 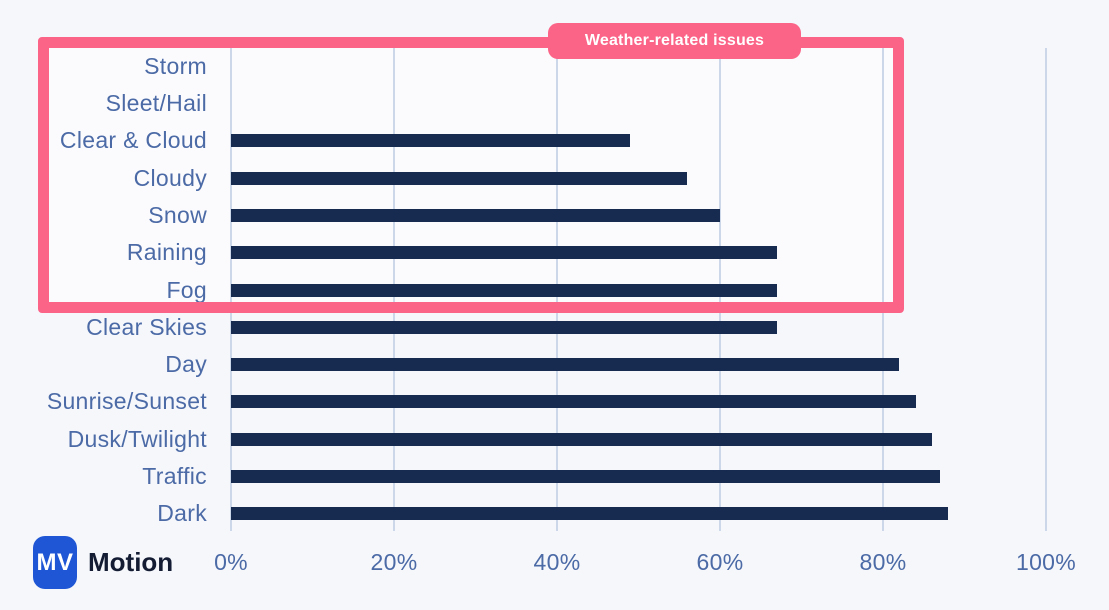 What do you see at coordinates (431, 141) in the screenshot?
I see `bar-clear-cloud` at bounding box center [431, 141].